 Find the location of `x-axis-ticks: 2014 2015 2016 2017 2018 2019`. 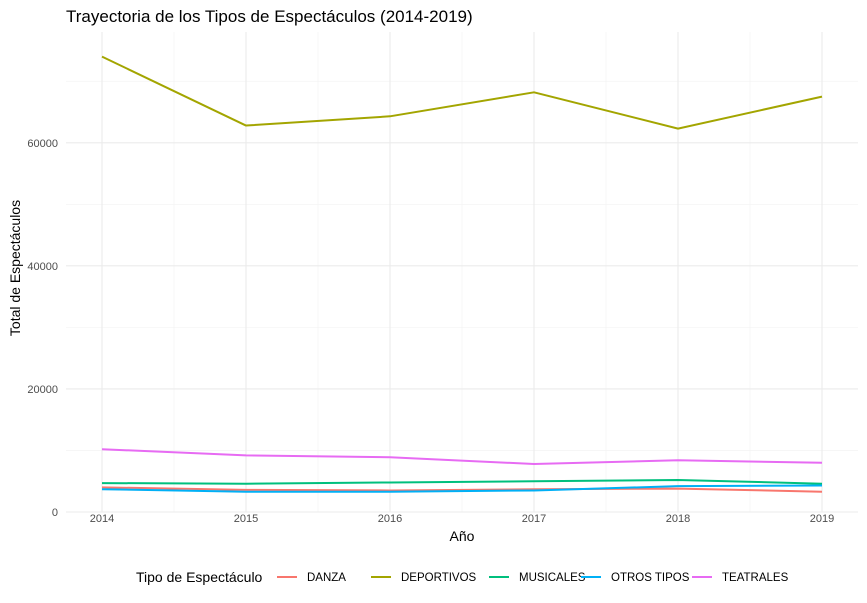

x-axis-ticks: 2014 2015 2016 2017 2018 2019 is located at coordinates (462, 519).